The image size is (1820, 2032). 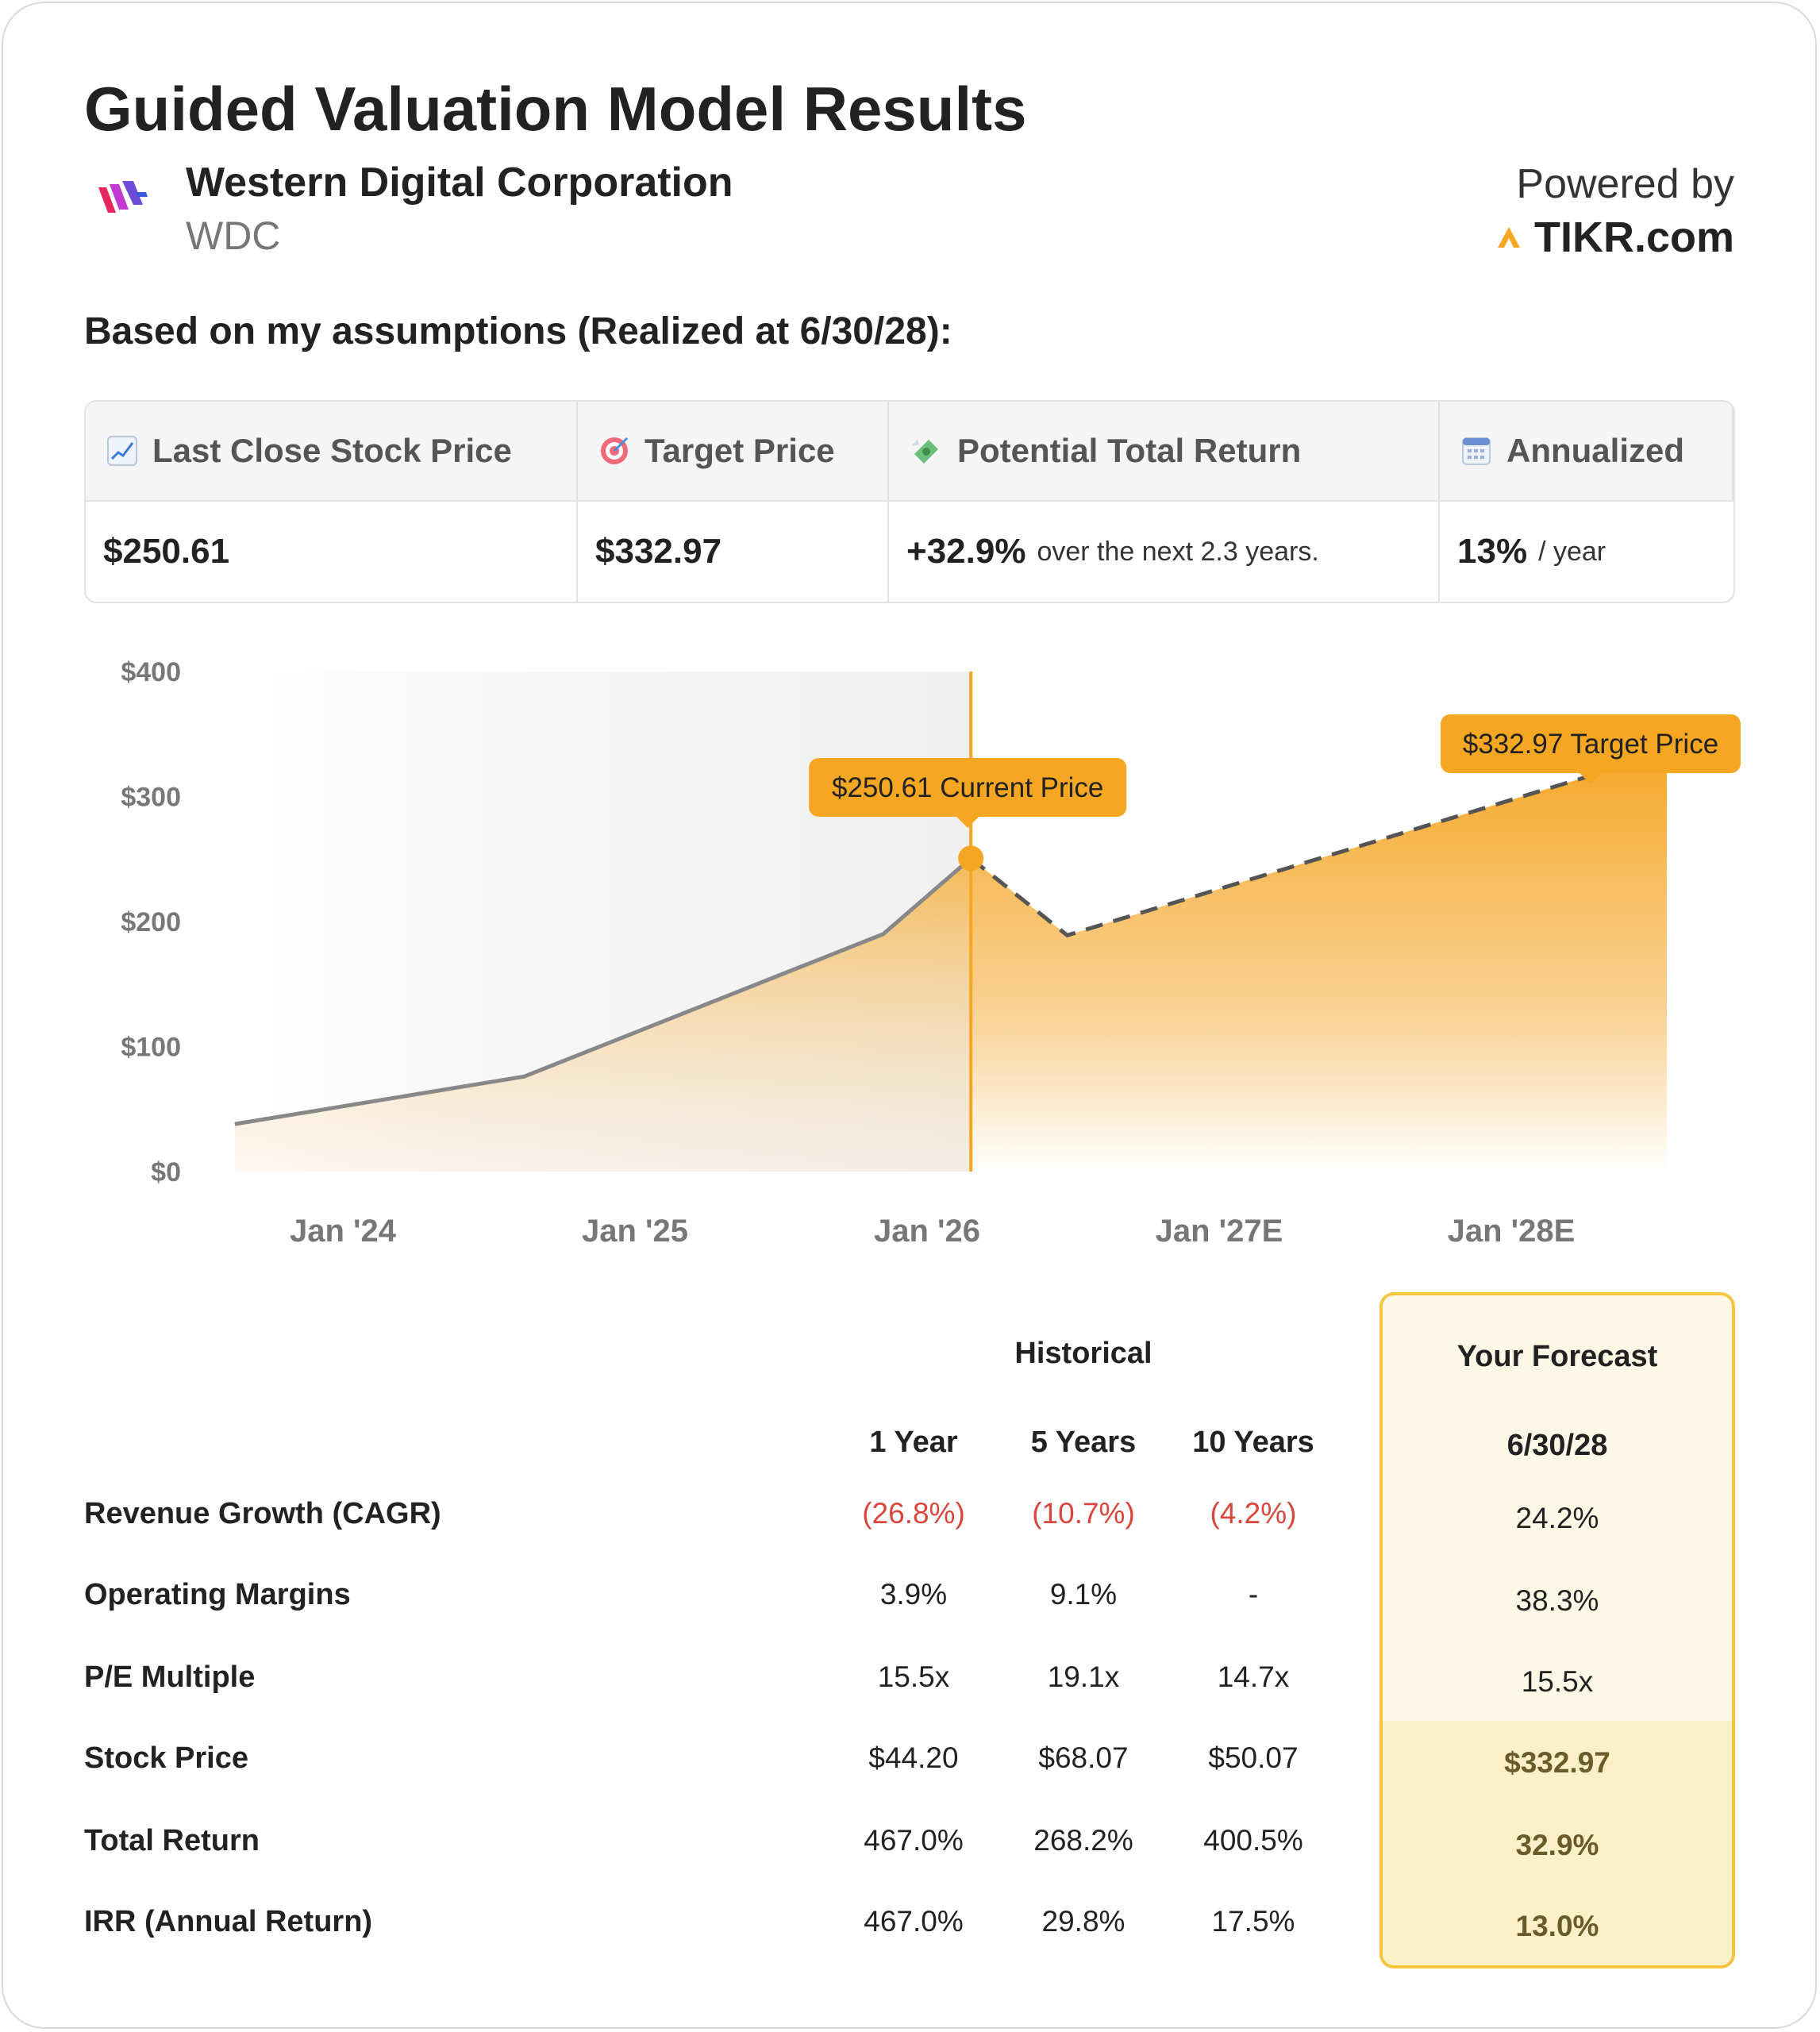 What do you see at coordinates (1253, 1921) in the screenshot?
I see `cell-irr-2: 17.5%` at bounding box center [1253, 1921].